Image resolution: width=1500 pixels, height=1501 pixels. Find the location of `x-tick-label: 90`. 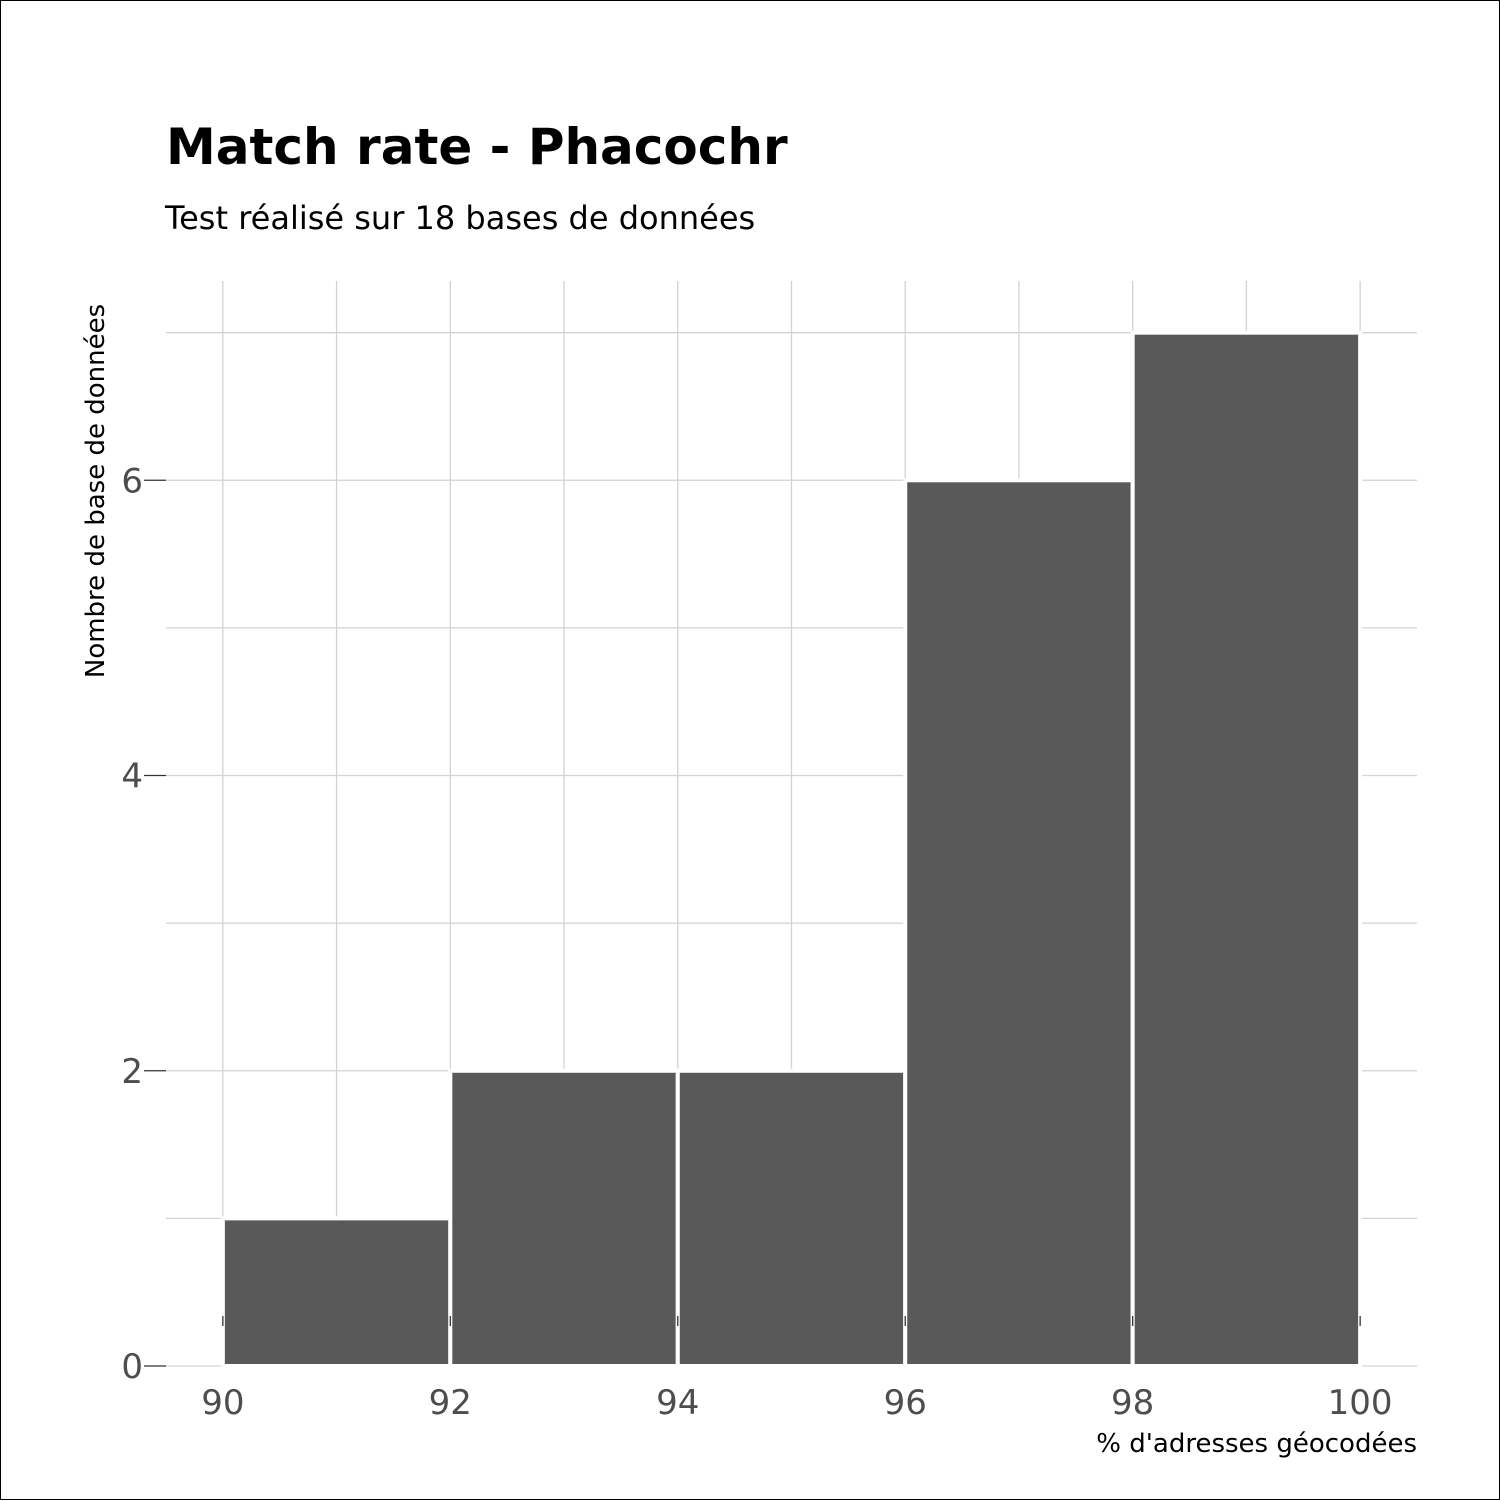

x-tick-label: 90 is located at coordinates (222, 1403).